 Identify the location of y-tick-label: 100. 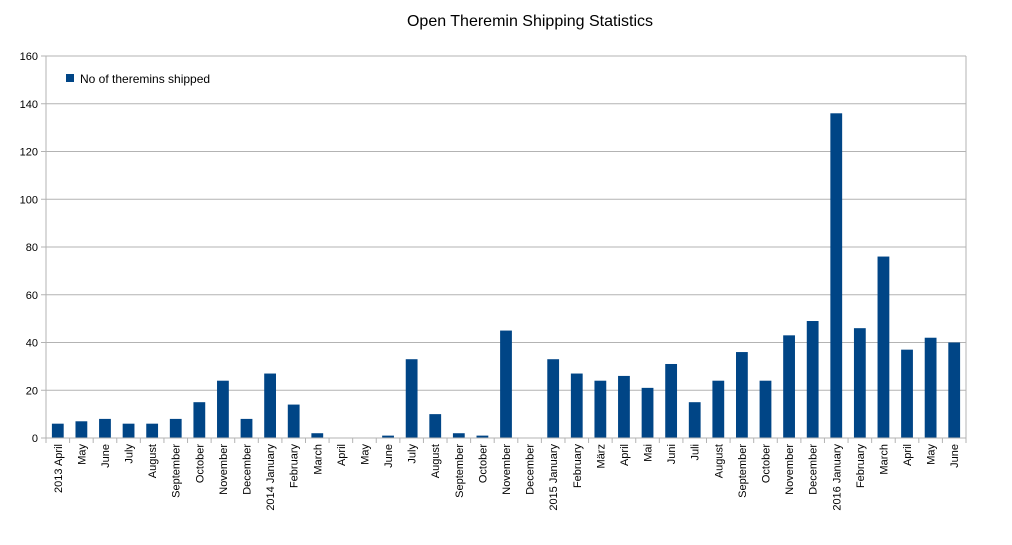
(29, 200).